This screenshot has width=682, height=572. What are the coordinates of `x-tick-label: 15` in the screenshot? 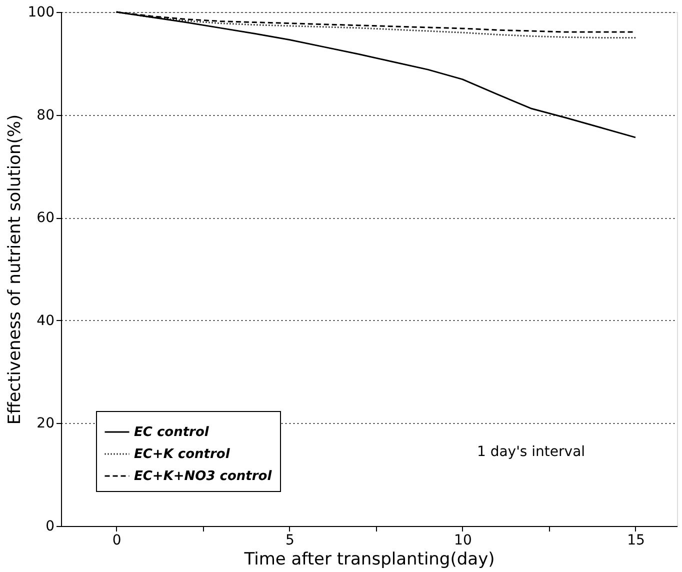 It's located at (636, 540).